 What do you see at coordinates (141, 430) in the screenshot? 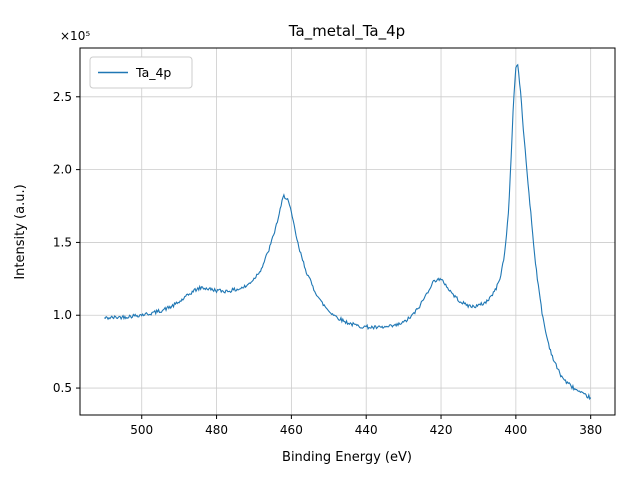
I see `x-tick-label: 500` at bounding box center [141, 430].